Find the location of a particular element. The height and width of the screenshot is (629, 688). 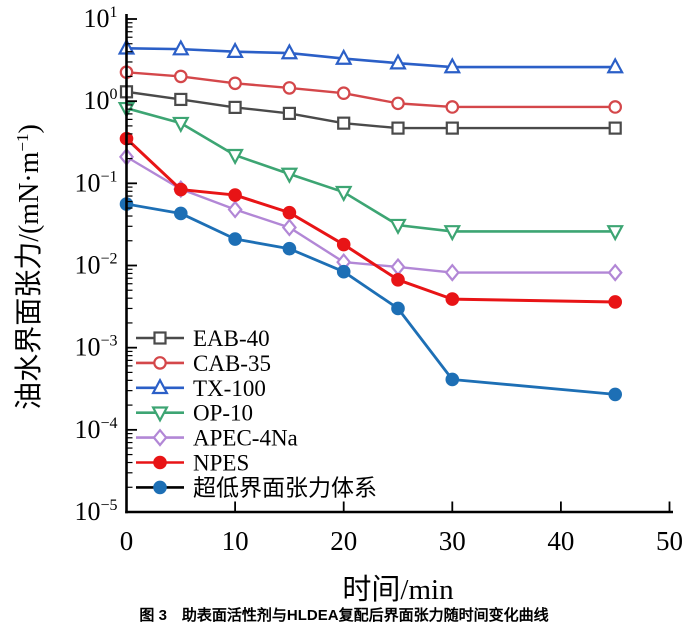

legend-item-EAB-40: EAB-40 is located at coordinates (203, 338).